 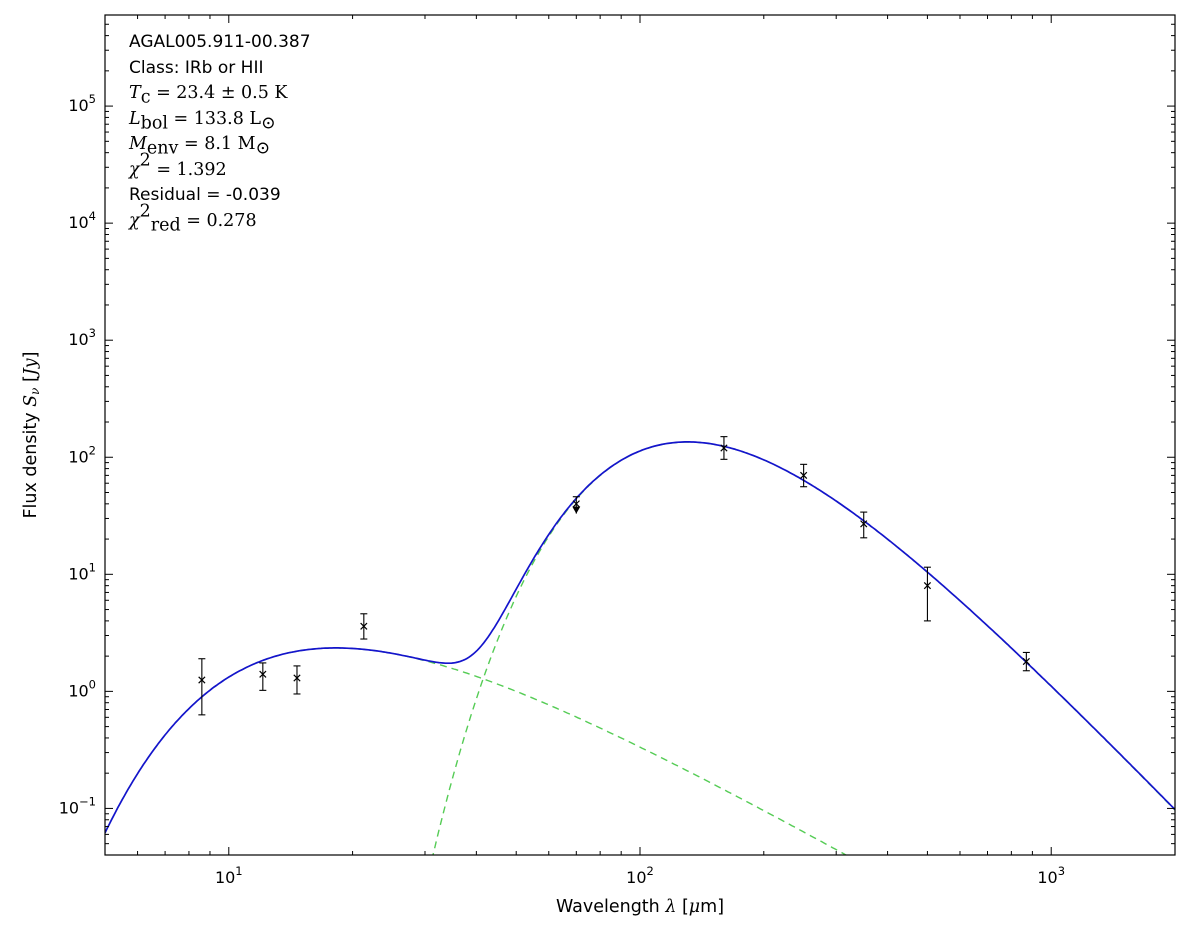 What do you see at coordinates (82, 688) in the screenshot?
I see `y-tick-label: 10⁰` at bounding box center [82, 688].